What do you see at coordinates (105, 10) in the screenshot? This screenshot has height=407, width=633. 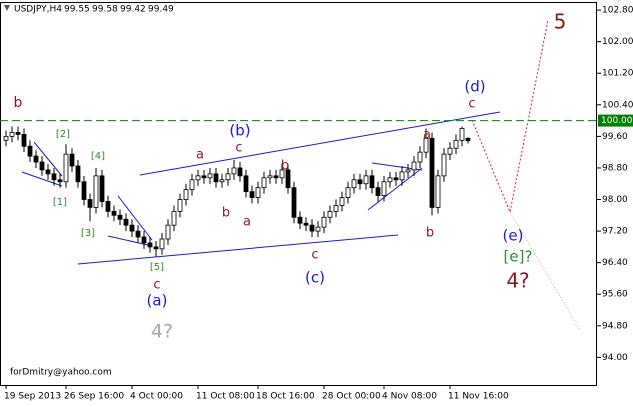 I see `header-high: 99.58` at bounding box center [105, 10].